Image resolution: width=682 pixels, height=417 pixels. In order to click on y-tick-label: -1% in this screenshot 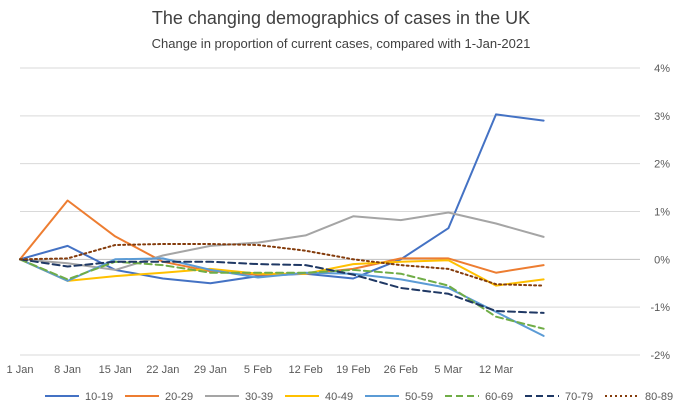, I will do `click(660, 308)`.